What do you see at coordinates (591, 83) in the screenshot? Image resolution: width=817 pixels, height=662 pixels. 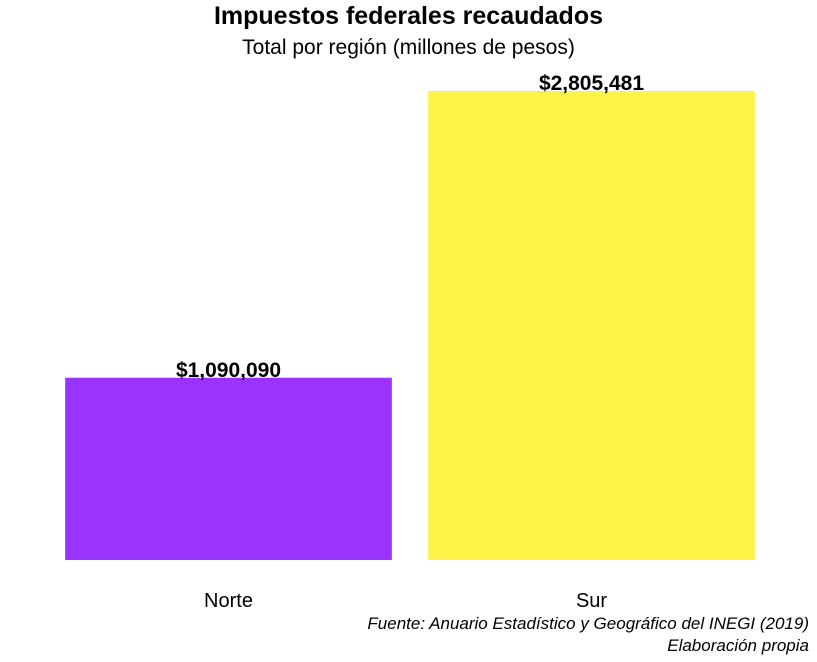 I see `data-label-sur: $2,805,481` at bounding box center [591, 83].